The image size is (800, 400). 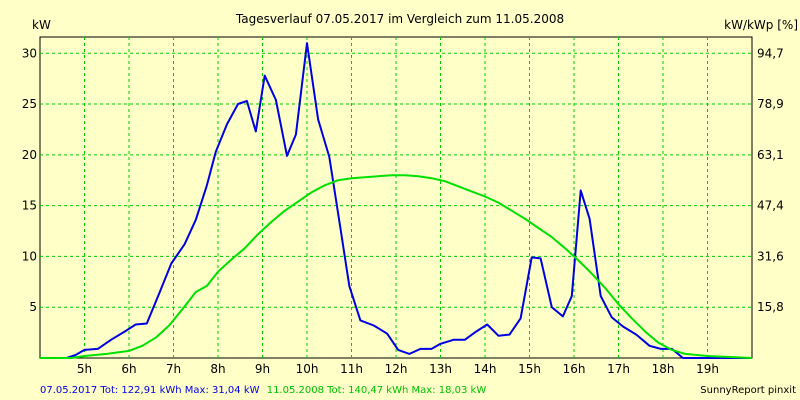 What do you see at coordinates (262, 369) in the screenshot?
I see `x-tick-label: 9h` at bounding box center [262, 369].